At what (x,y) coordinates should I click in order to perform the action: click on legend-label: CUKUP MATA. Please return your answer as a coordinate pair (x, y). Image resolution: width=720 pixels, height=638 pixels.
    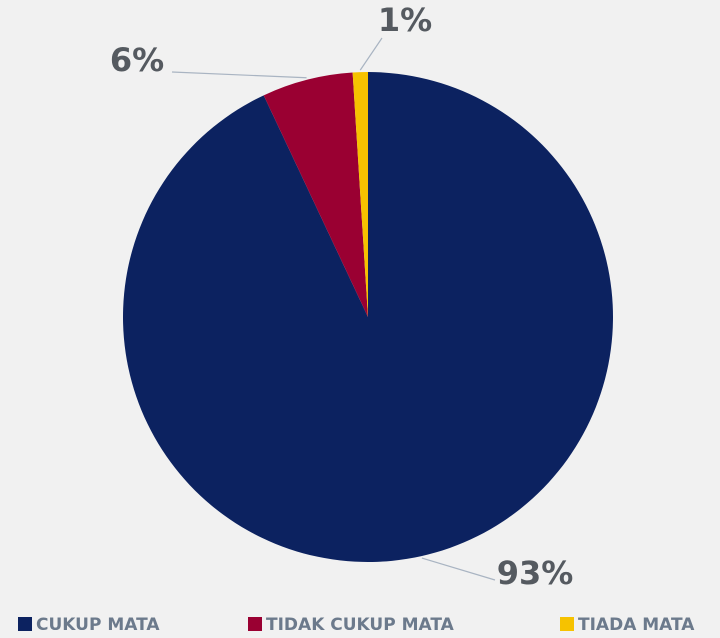
    Looking at the image, I should click on (98, 625).